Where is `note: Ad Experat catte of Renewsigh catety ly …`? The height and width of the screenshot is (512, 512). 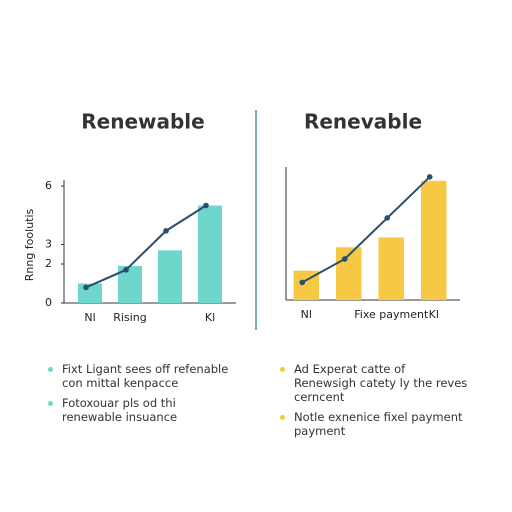
note: Ad Experat catte of Renewsigh catety ly … is located at coordinates (375, 383).